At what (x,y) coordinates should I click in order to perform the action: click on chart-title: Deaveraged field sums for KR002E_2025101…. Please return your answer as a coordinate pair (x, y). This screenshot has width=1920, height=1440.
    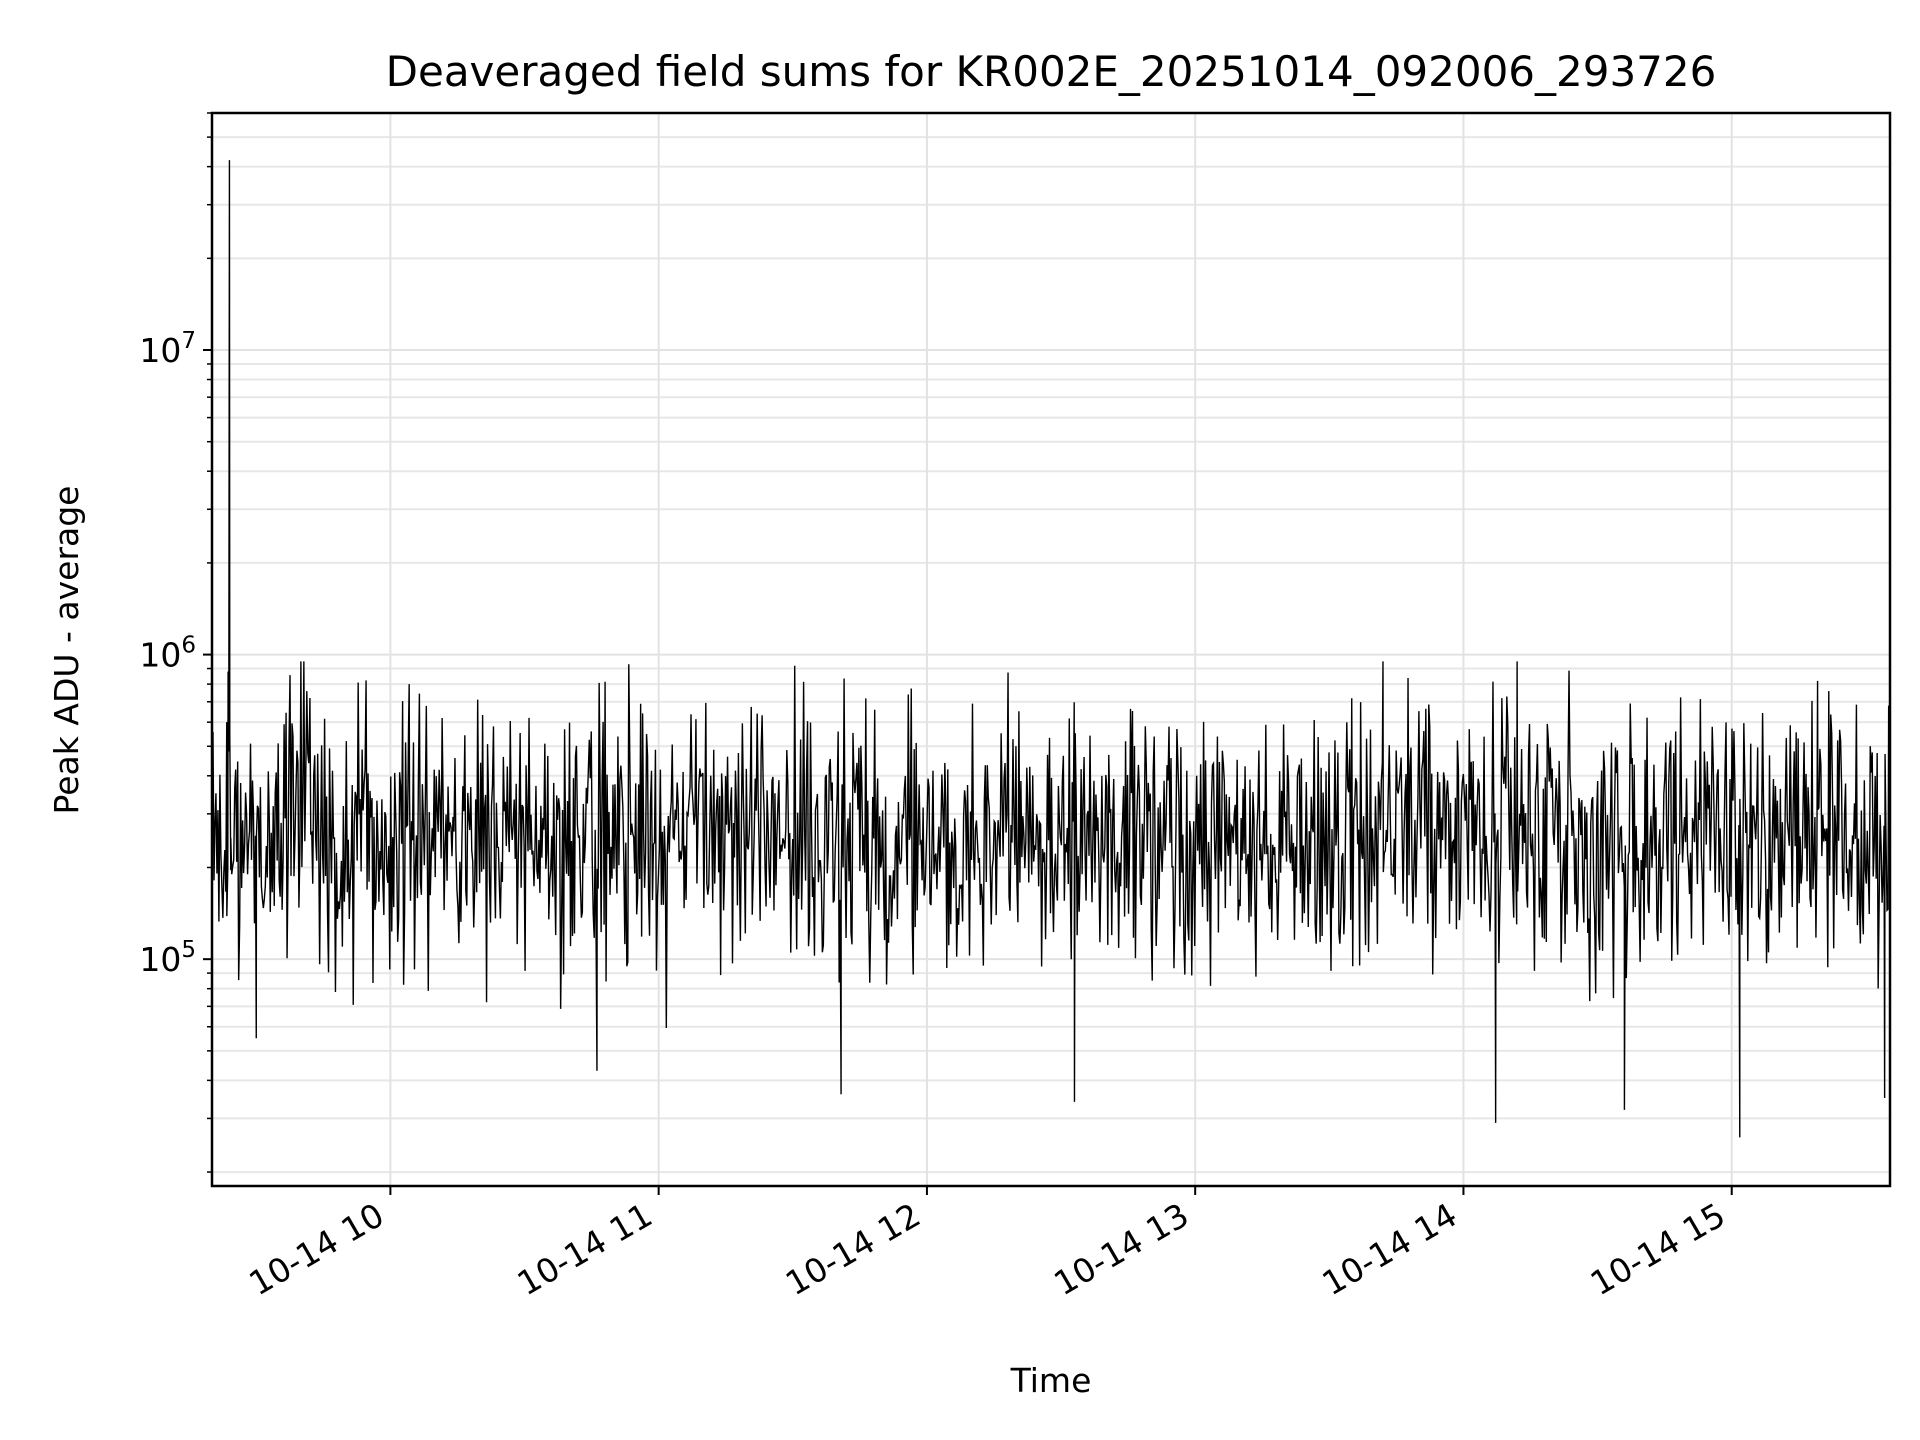
    Looking at the image, I should click on (1051, 71).